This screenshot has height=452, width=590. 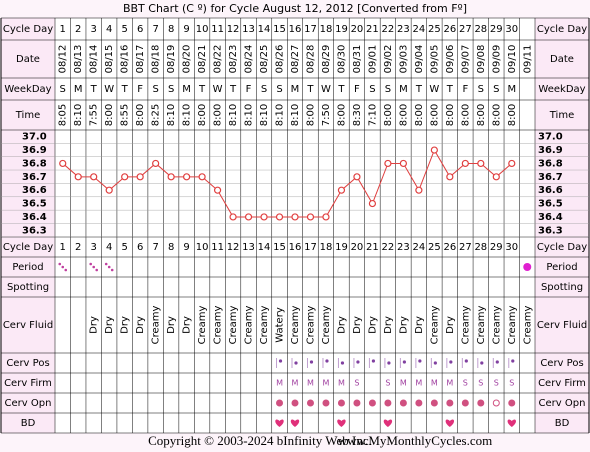 I want to click on cycle-day: 3, so click(x=94, y=29).